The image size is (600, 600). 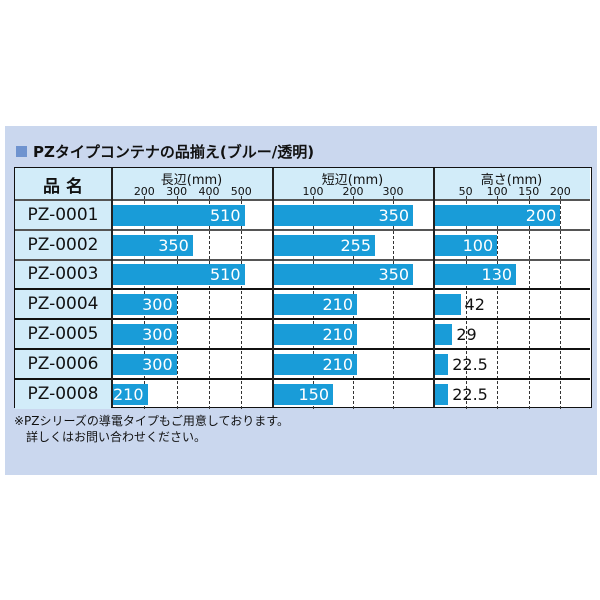 I want to click on square-bullet-icon, so click(x=21, y=151).